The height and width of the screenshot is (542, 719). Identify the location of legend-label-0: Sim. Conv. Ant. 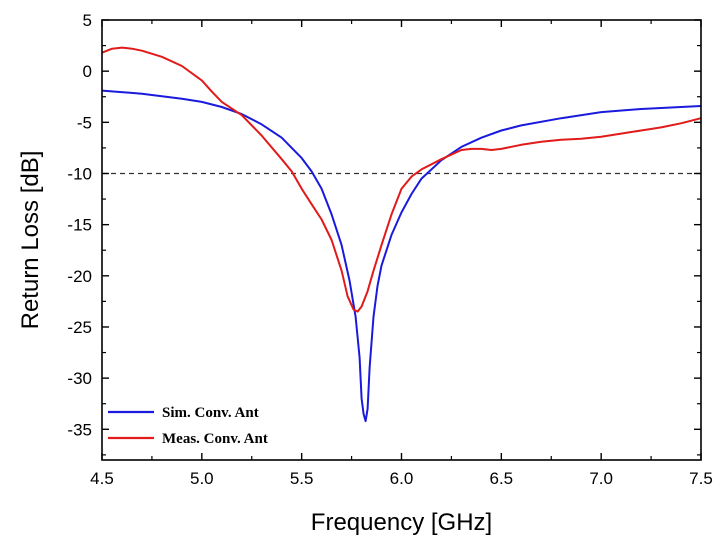
(210, 413).